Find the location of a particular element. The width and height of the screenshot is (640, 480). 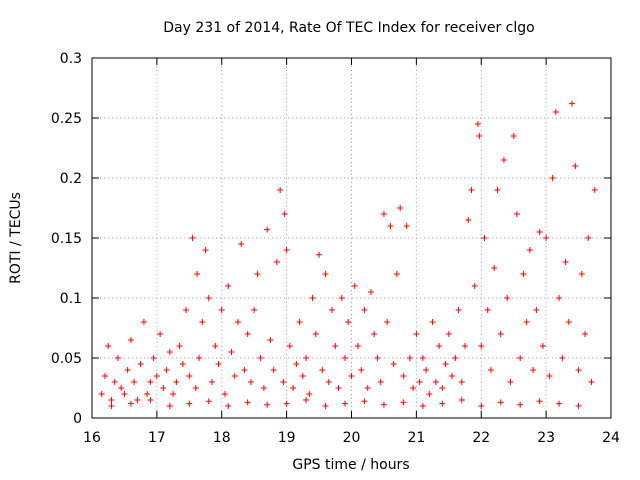

y-tick-label: 0.05 is located at coordinates (66, 359).